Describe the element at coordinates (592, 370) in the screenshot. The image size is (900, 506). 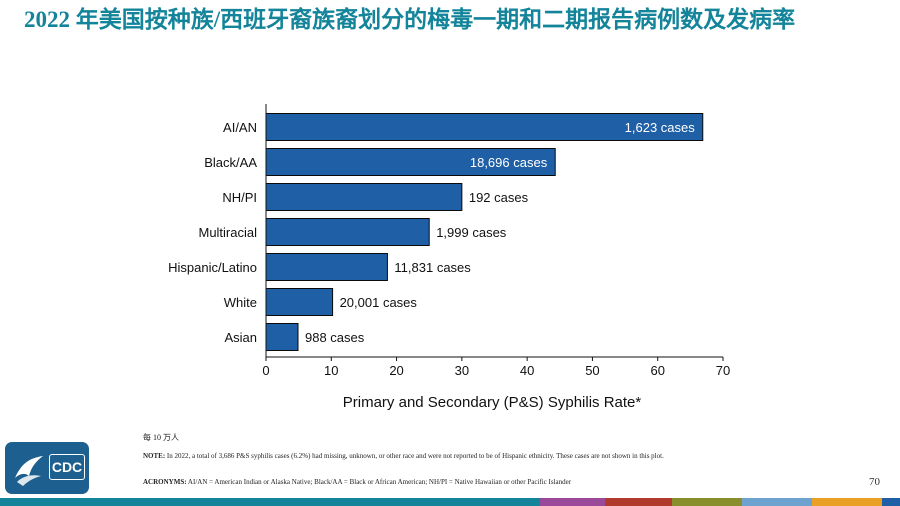
I see `x-tick-label: 50` at that location.